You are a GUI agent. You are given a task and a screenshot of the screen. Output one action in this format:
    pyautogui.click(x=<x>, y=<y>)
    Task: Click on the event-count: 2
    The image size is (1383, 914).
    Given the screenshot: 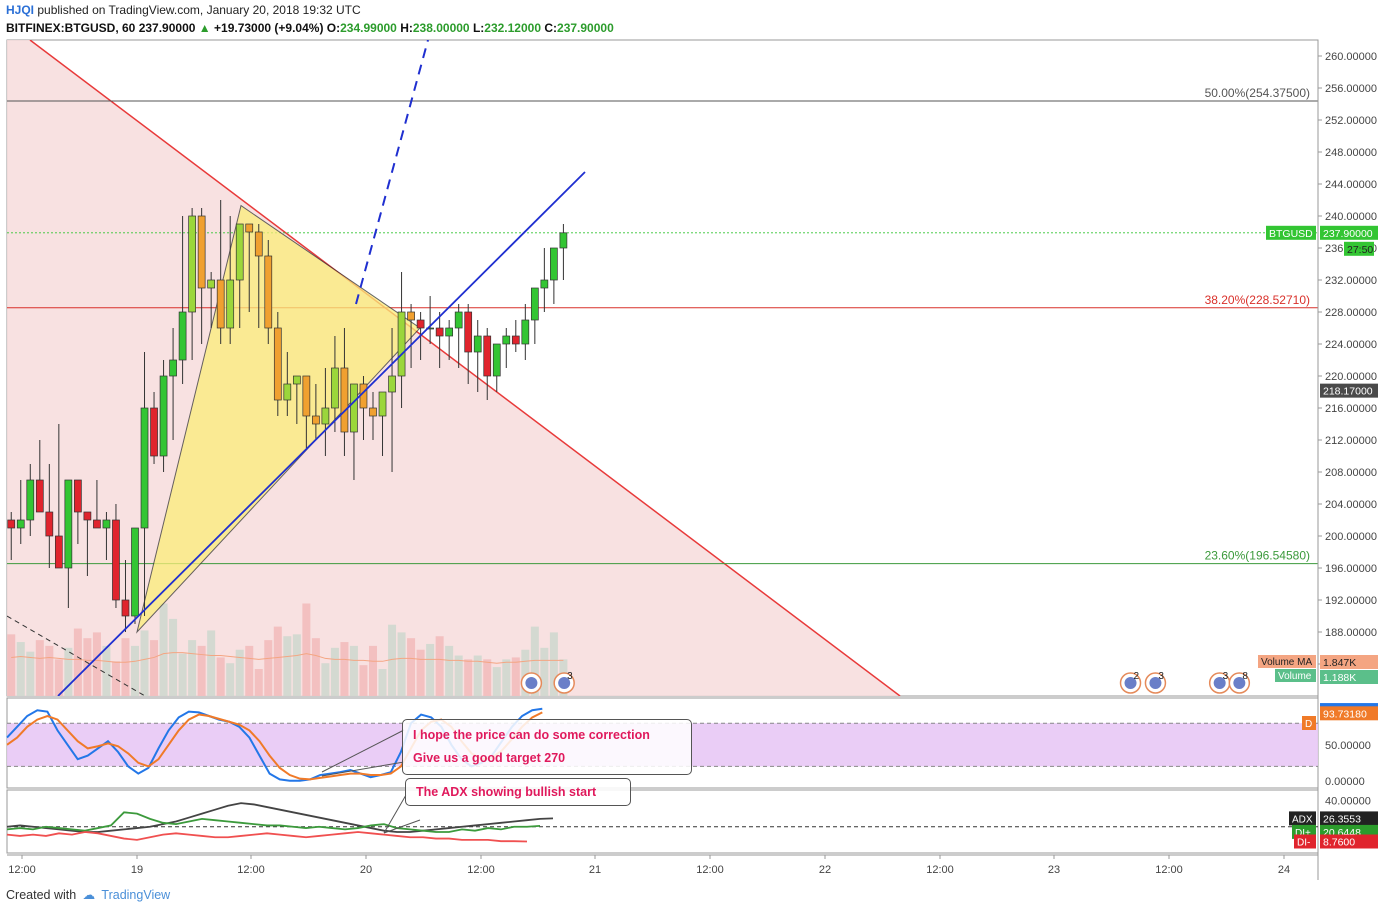 What is the action you would take?
    pyautogui.click(x=1137, y=676)
    